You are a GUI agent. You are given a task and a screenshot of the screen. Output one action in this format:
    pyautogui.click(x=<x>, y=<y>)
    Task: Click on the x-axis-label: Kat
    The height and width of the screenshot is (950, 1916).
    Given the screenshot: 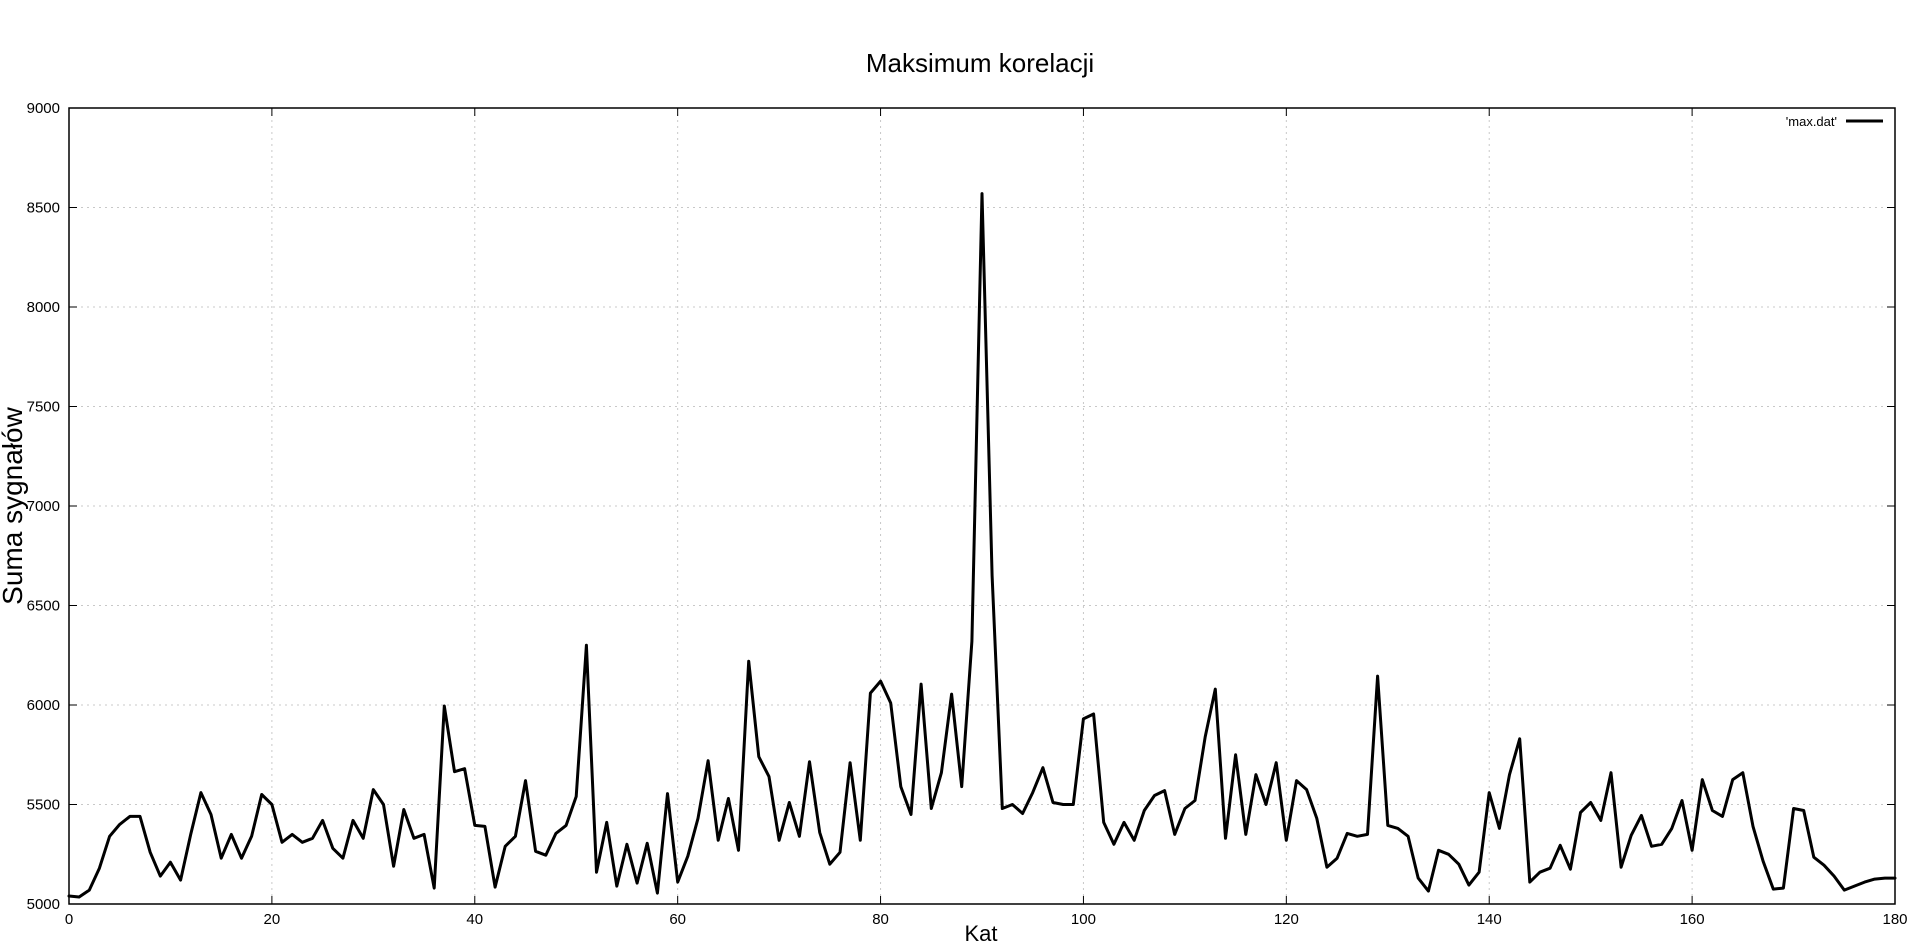 What is the action you would take?
    pyautogui.click(x=980, y=933)
    